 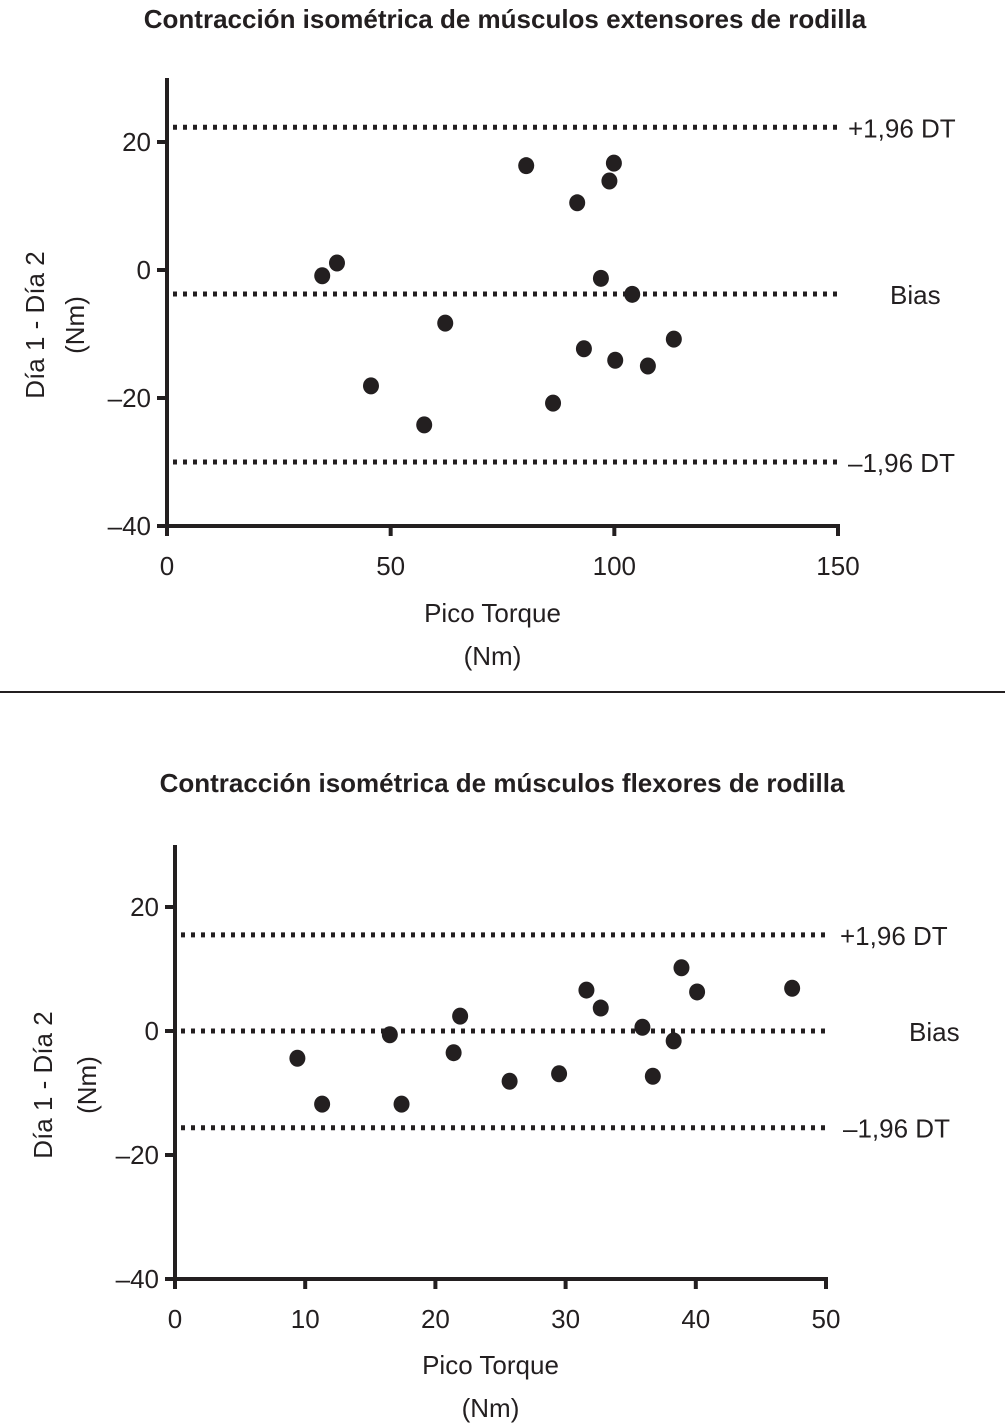 I want to click on x-tick-label: 10, so click(x=305, y=1319).